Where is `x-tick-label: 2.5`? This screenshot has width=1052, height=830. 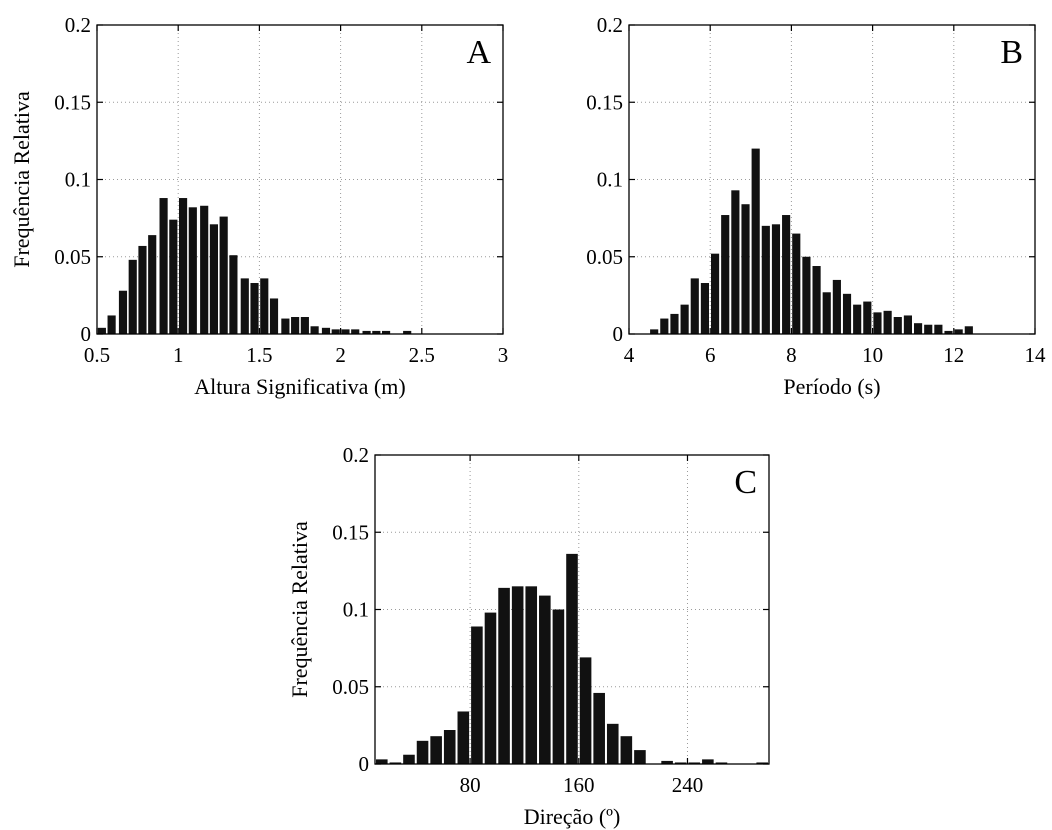 x-tick-label: 2.5 is located at coordinates (422, 355).